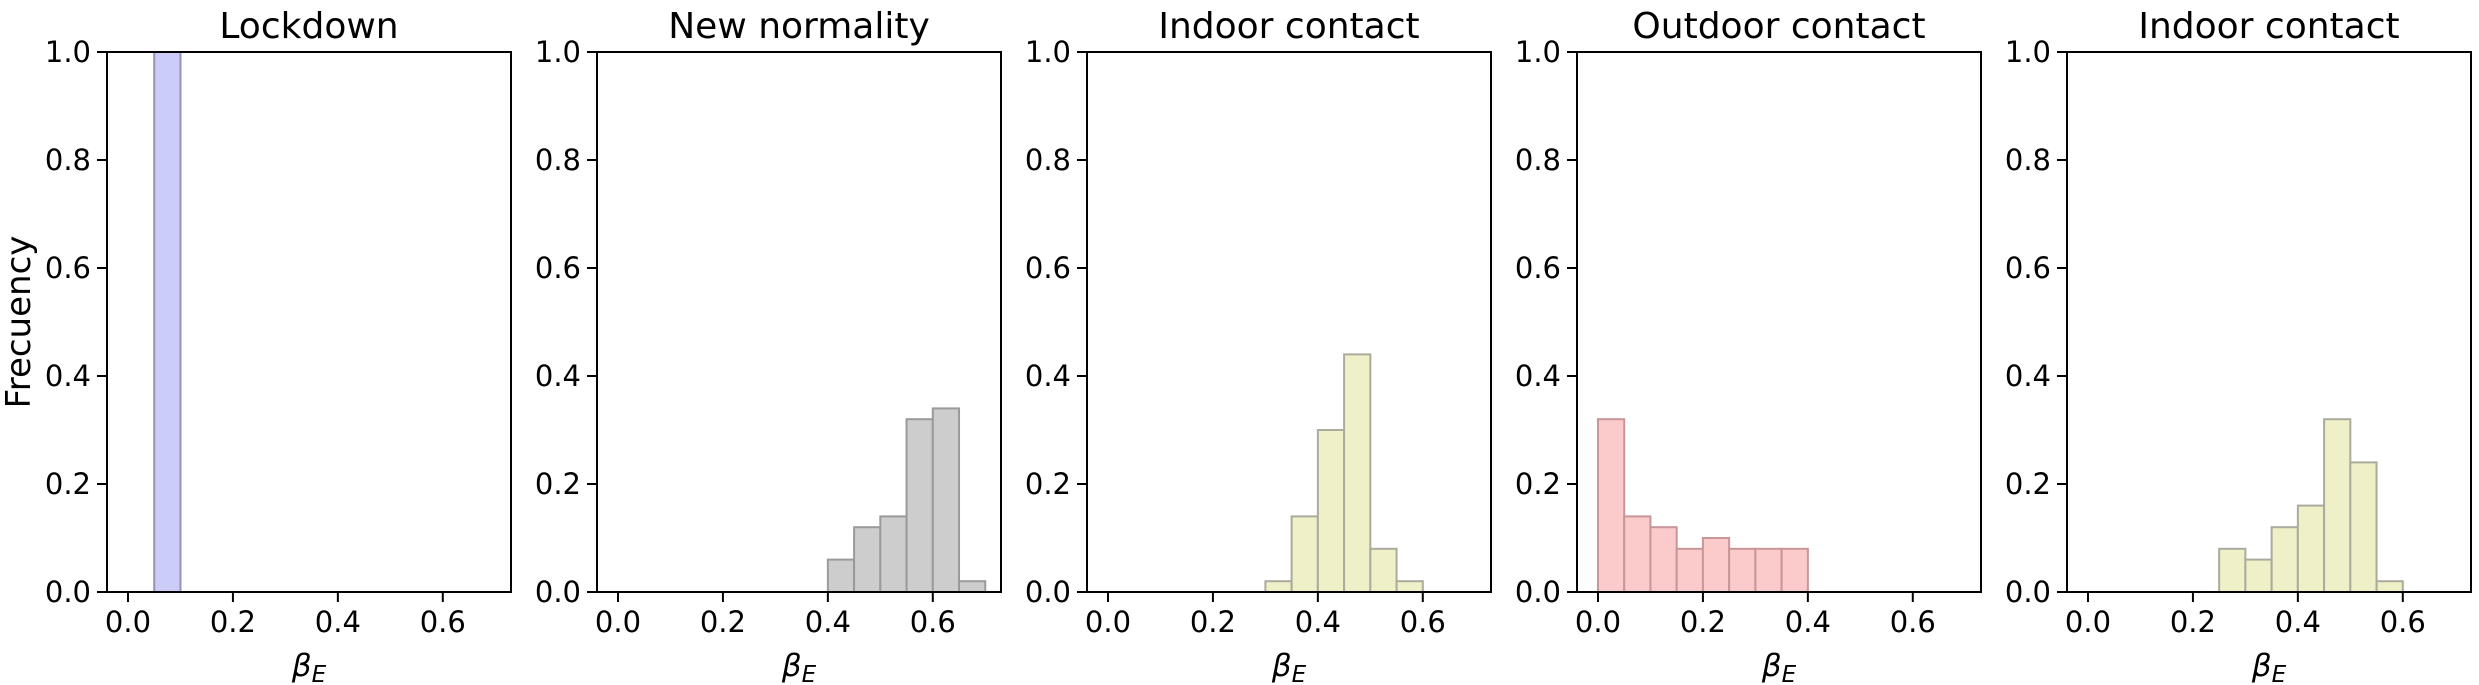 The height and width of the screenshot is (685, 2479). What do you see at coordinates (308, 26) in the screenshot?
I see `panel-title: Lockdown` at bounding box center [308, 26].